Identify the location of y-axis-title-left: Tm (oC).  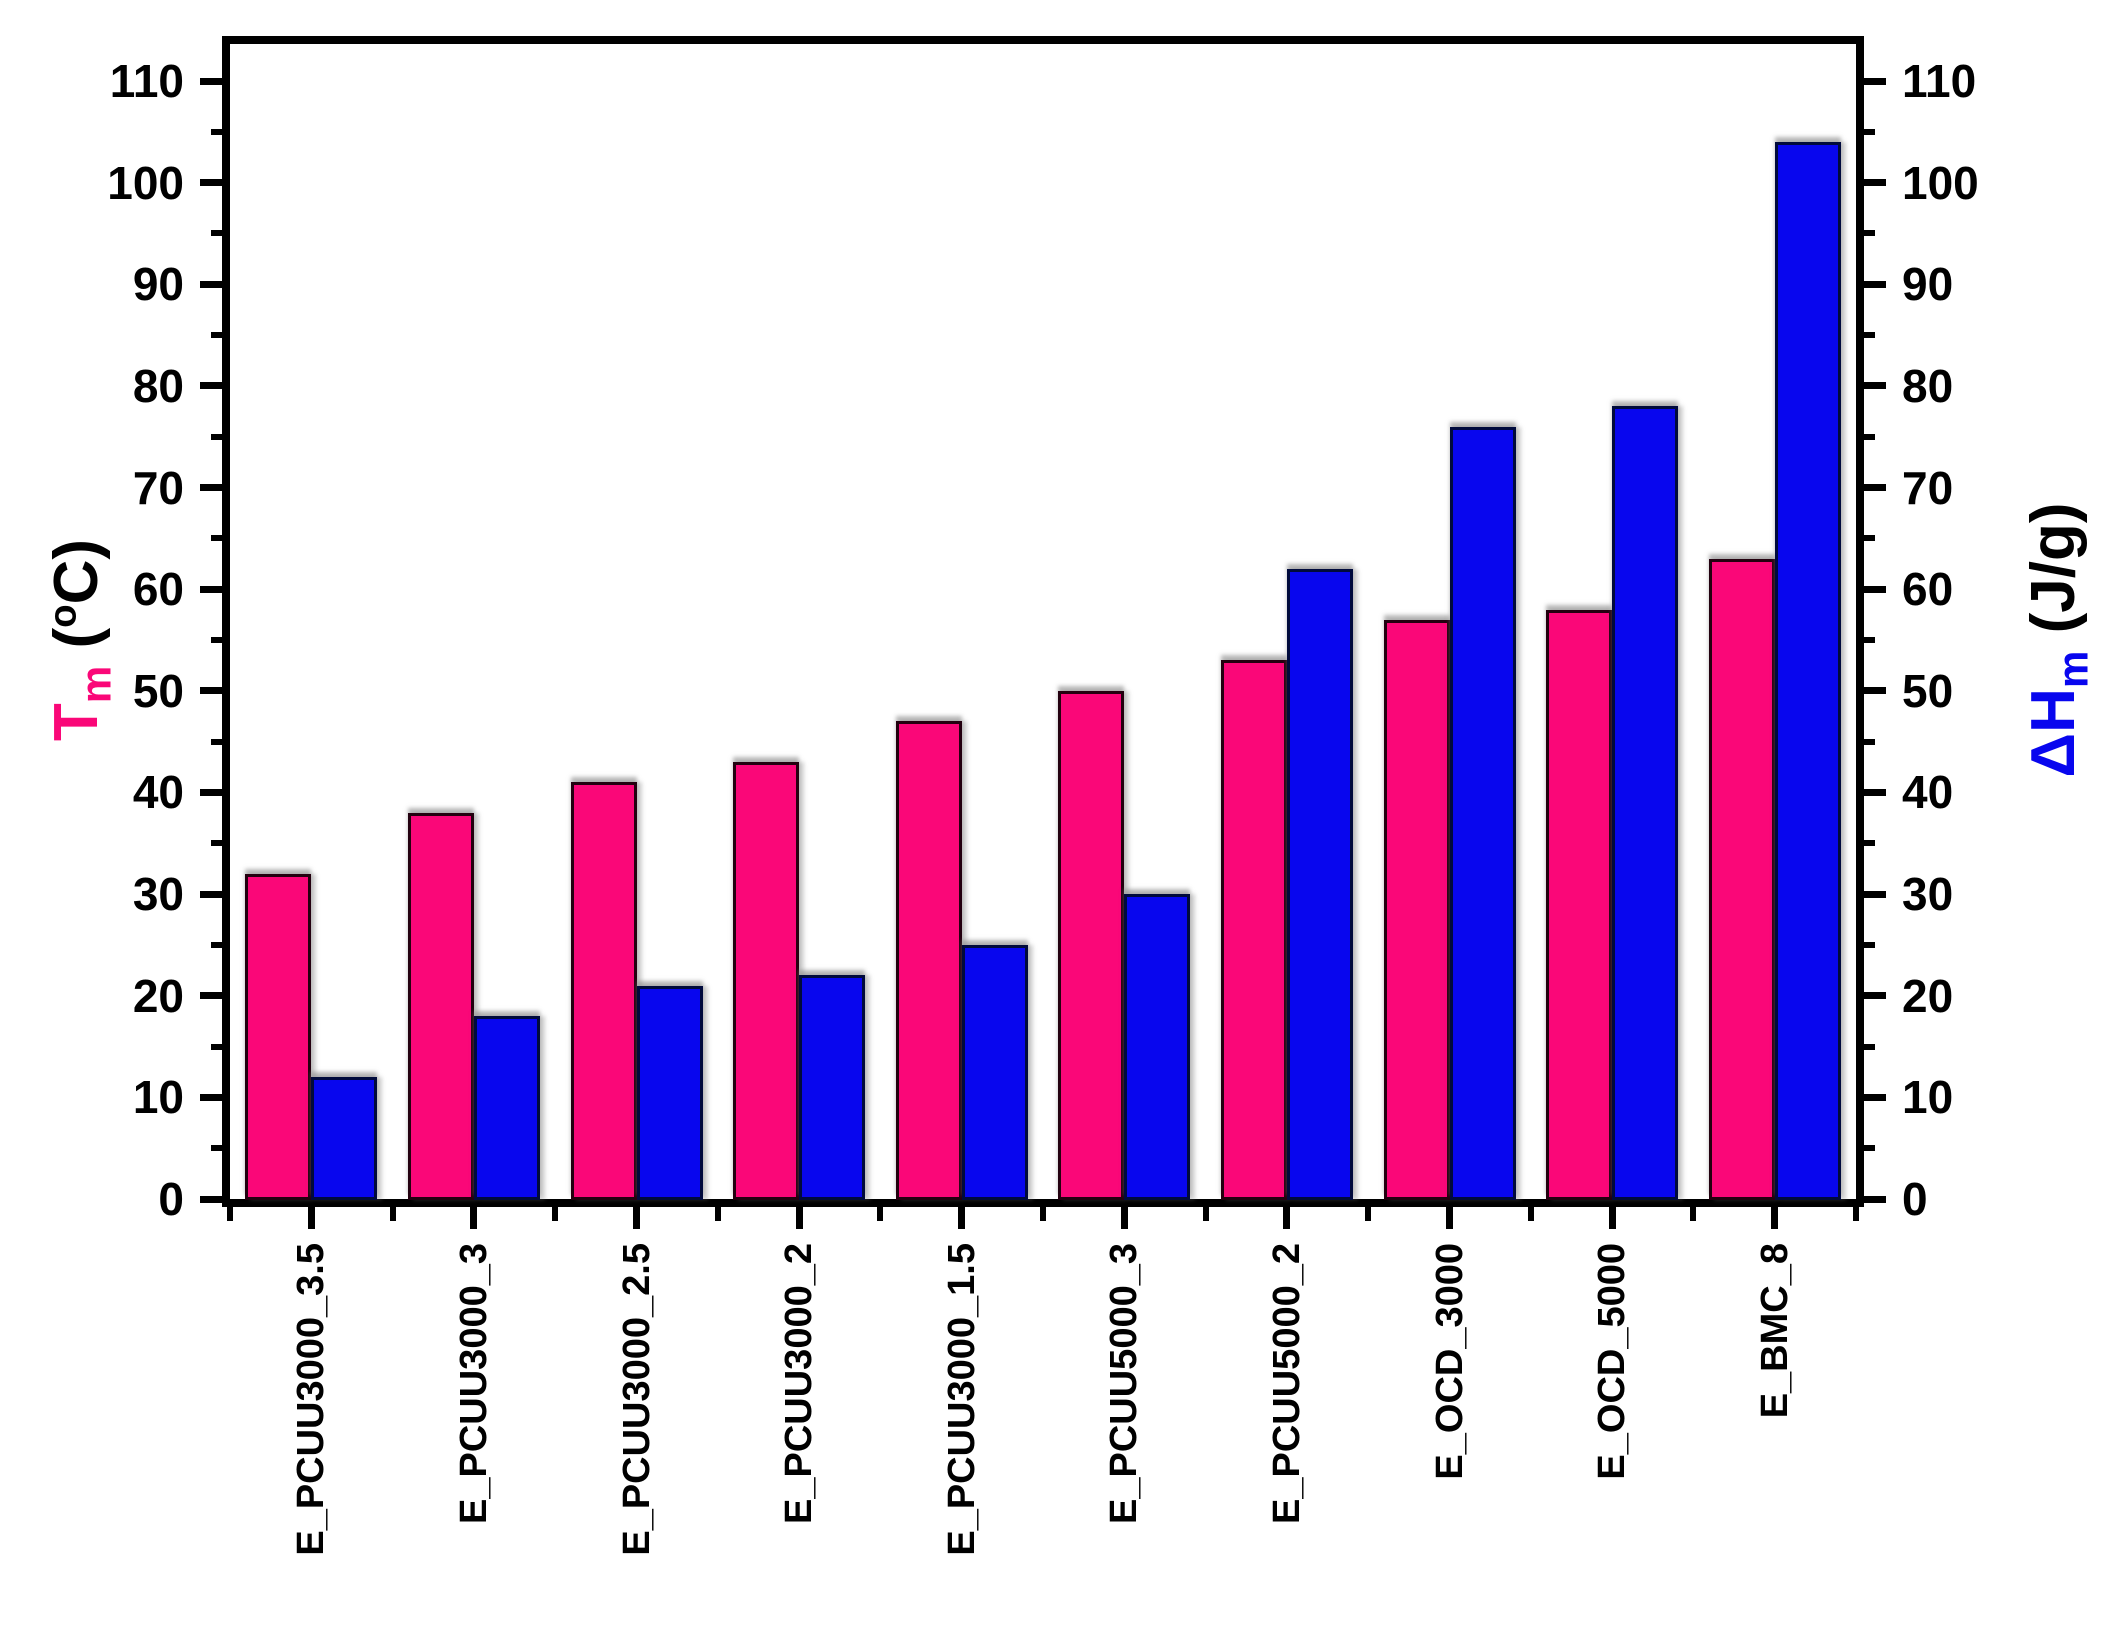
(66, 640).